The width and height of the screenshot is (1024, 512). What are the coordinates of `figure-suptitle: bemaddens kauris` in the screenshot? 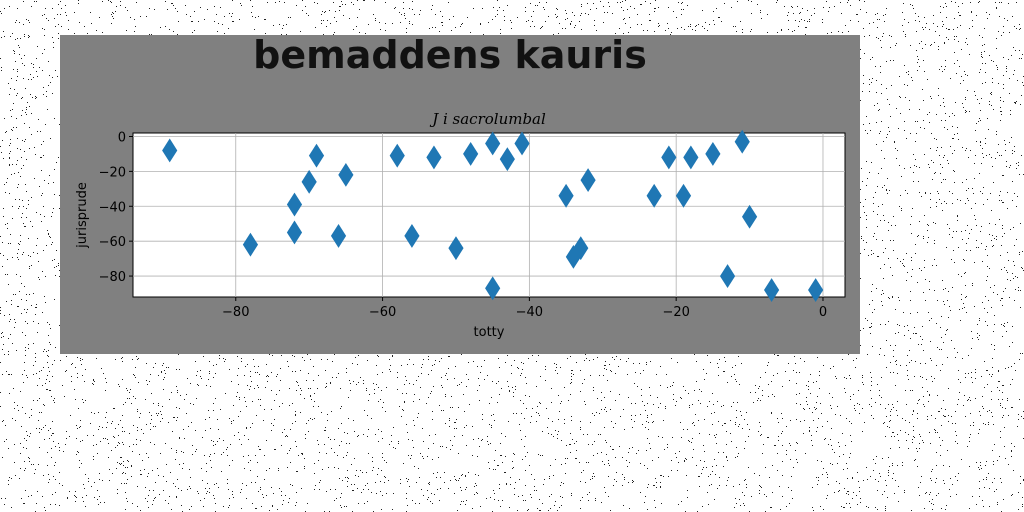 It's located at (450, 55).